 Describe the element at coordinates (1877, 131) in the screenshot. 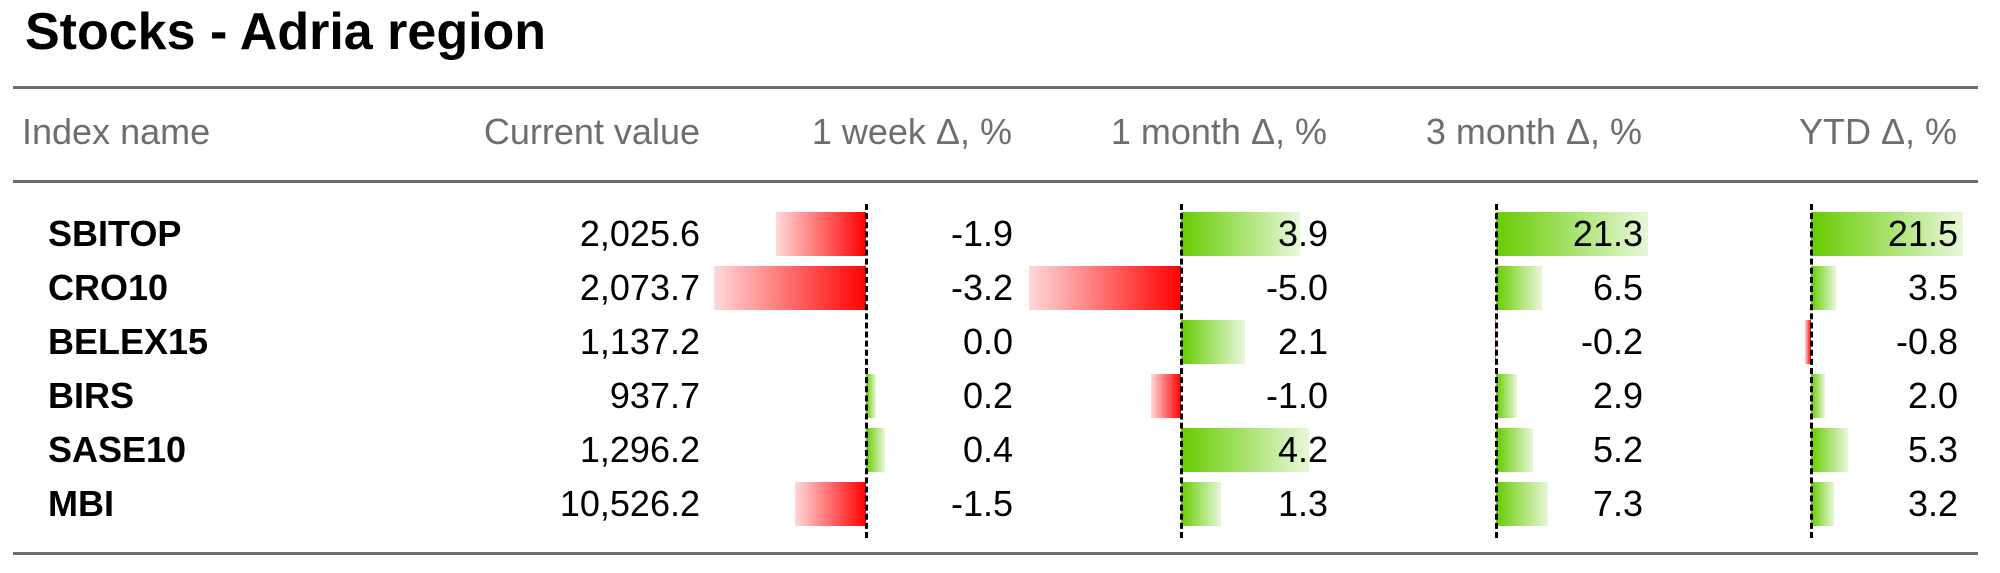

I see `column-header-ytd: YTD Δ, %` at that location.